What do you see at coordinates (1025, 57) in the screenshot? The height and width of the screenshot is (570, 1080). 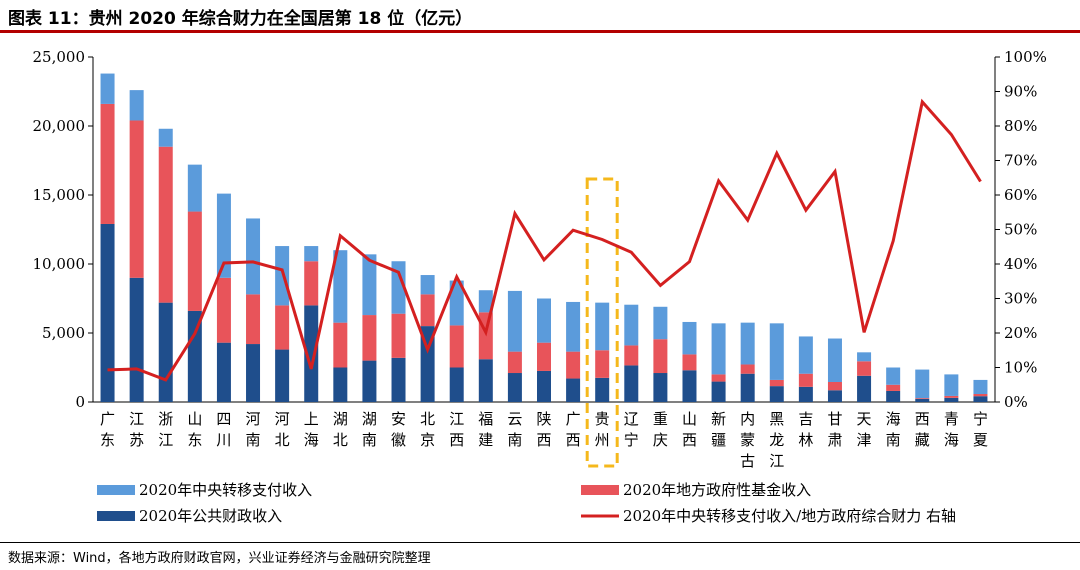 I see `right-tick-label: 100%` at bounding box center [1025, 57].